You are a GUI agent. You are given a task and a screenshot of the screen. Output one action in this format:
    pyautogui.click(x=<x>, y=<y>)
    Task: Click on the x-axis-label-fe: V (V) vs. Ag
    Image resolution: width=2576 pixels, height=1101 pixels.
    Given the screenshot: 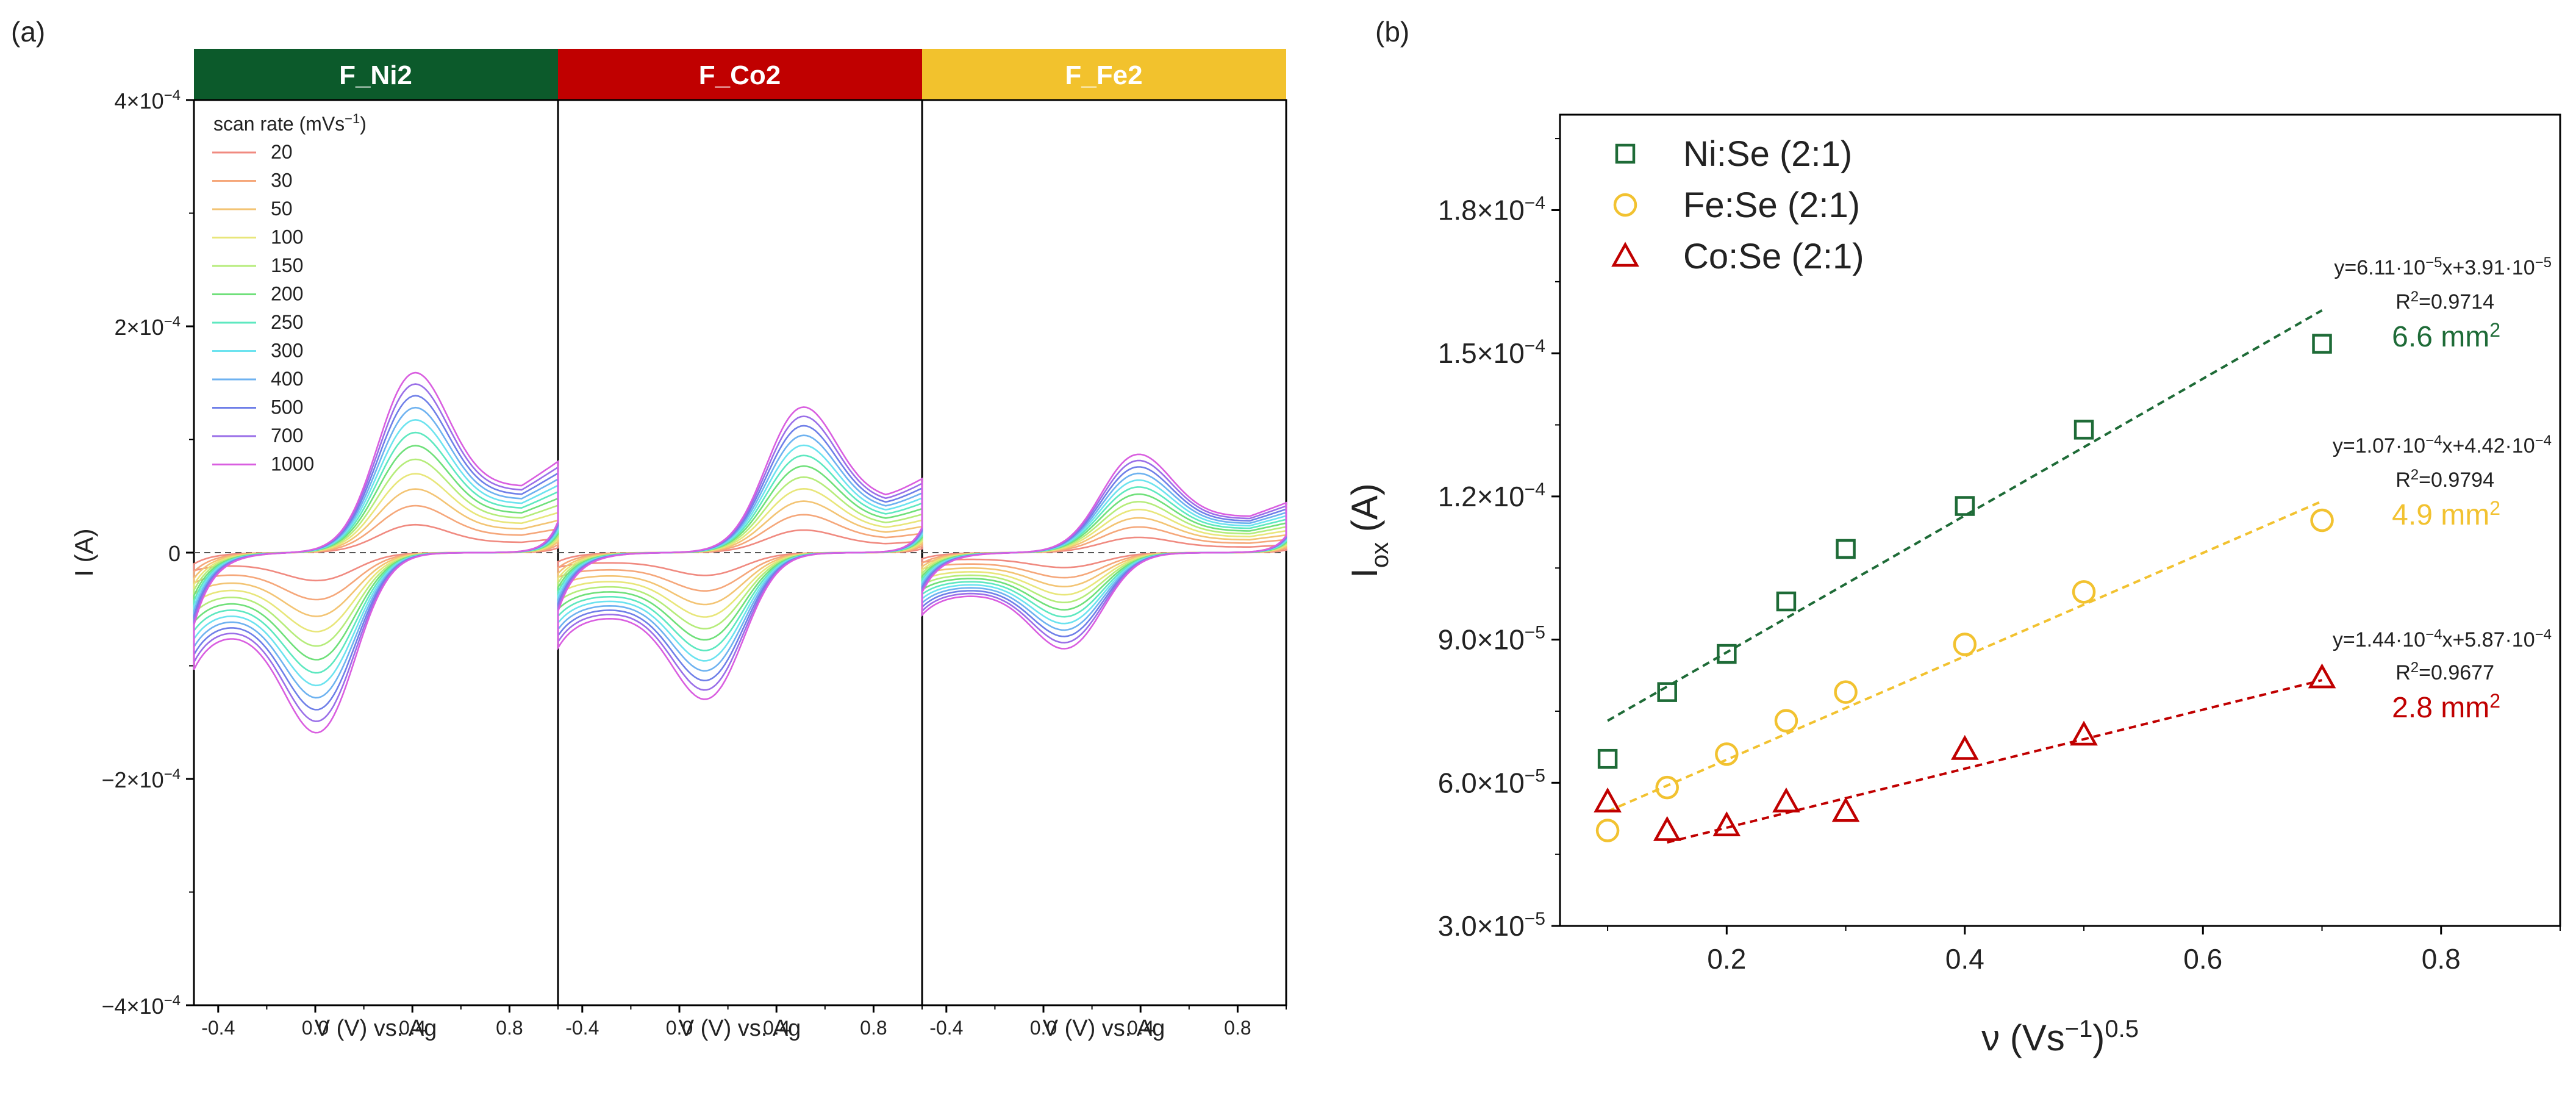 What is the action you would take?
    pyautogui.click(x=1104, y=1028)
    